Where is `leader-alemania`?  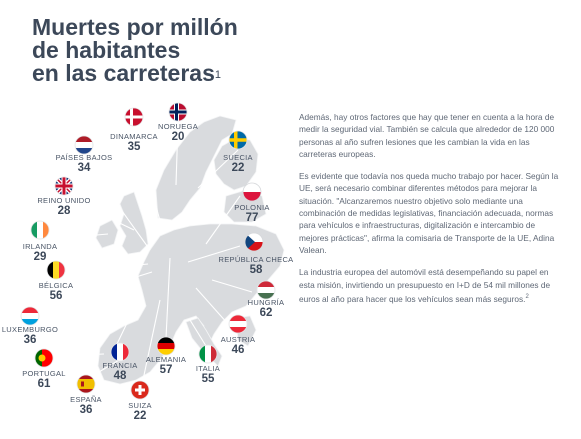 leader-alemania is located at coordinates (168, 298).